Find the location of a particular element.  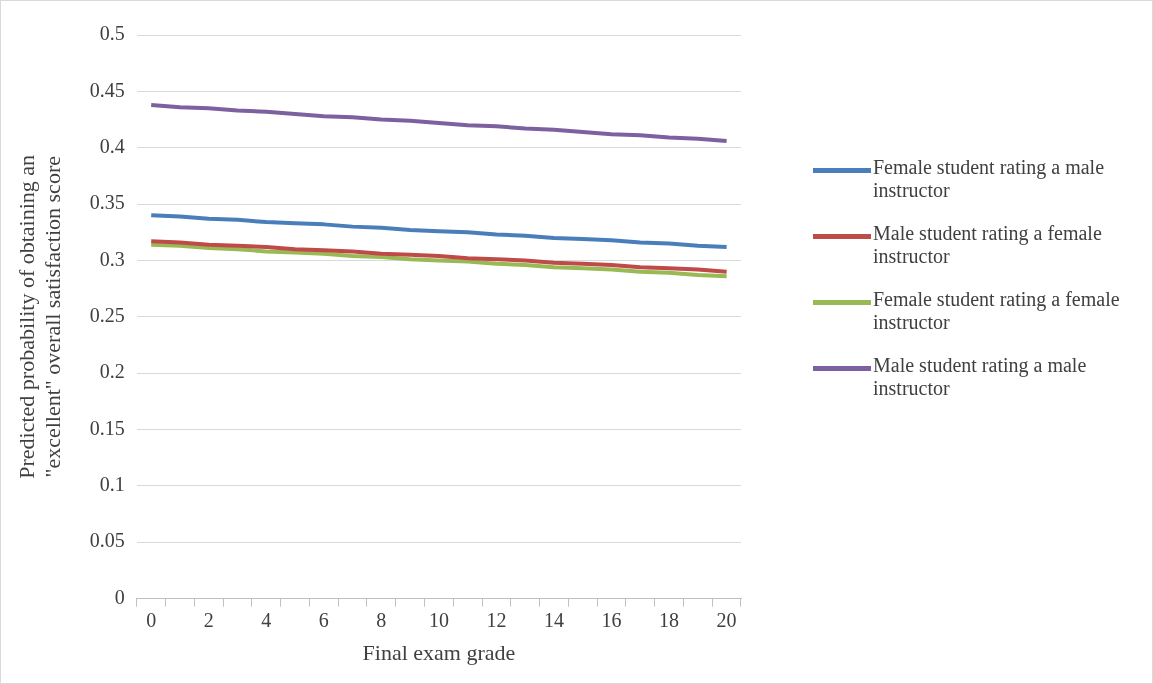

legend-label: Female student rating a male instructor is located at coordinates (989, 179).